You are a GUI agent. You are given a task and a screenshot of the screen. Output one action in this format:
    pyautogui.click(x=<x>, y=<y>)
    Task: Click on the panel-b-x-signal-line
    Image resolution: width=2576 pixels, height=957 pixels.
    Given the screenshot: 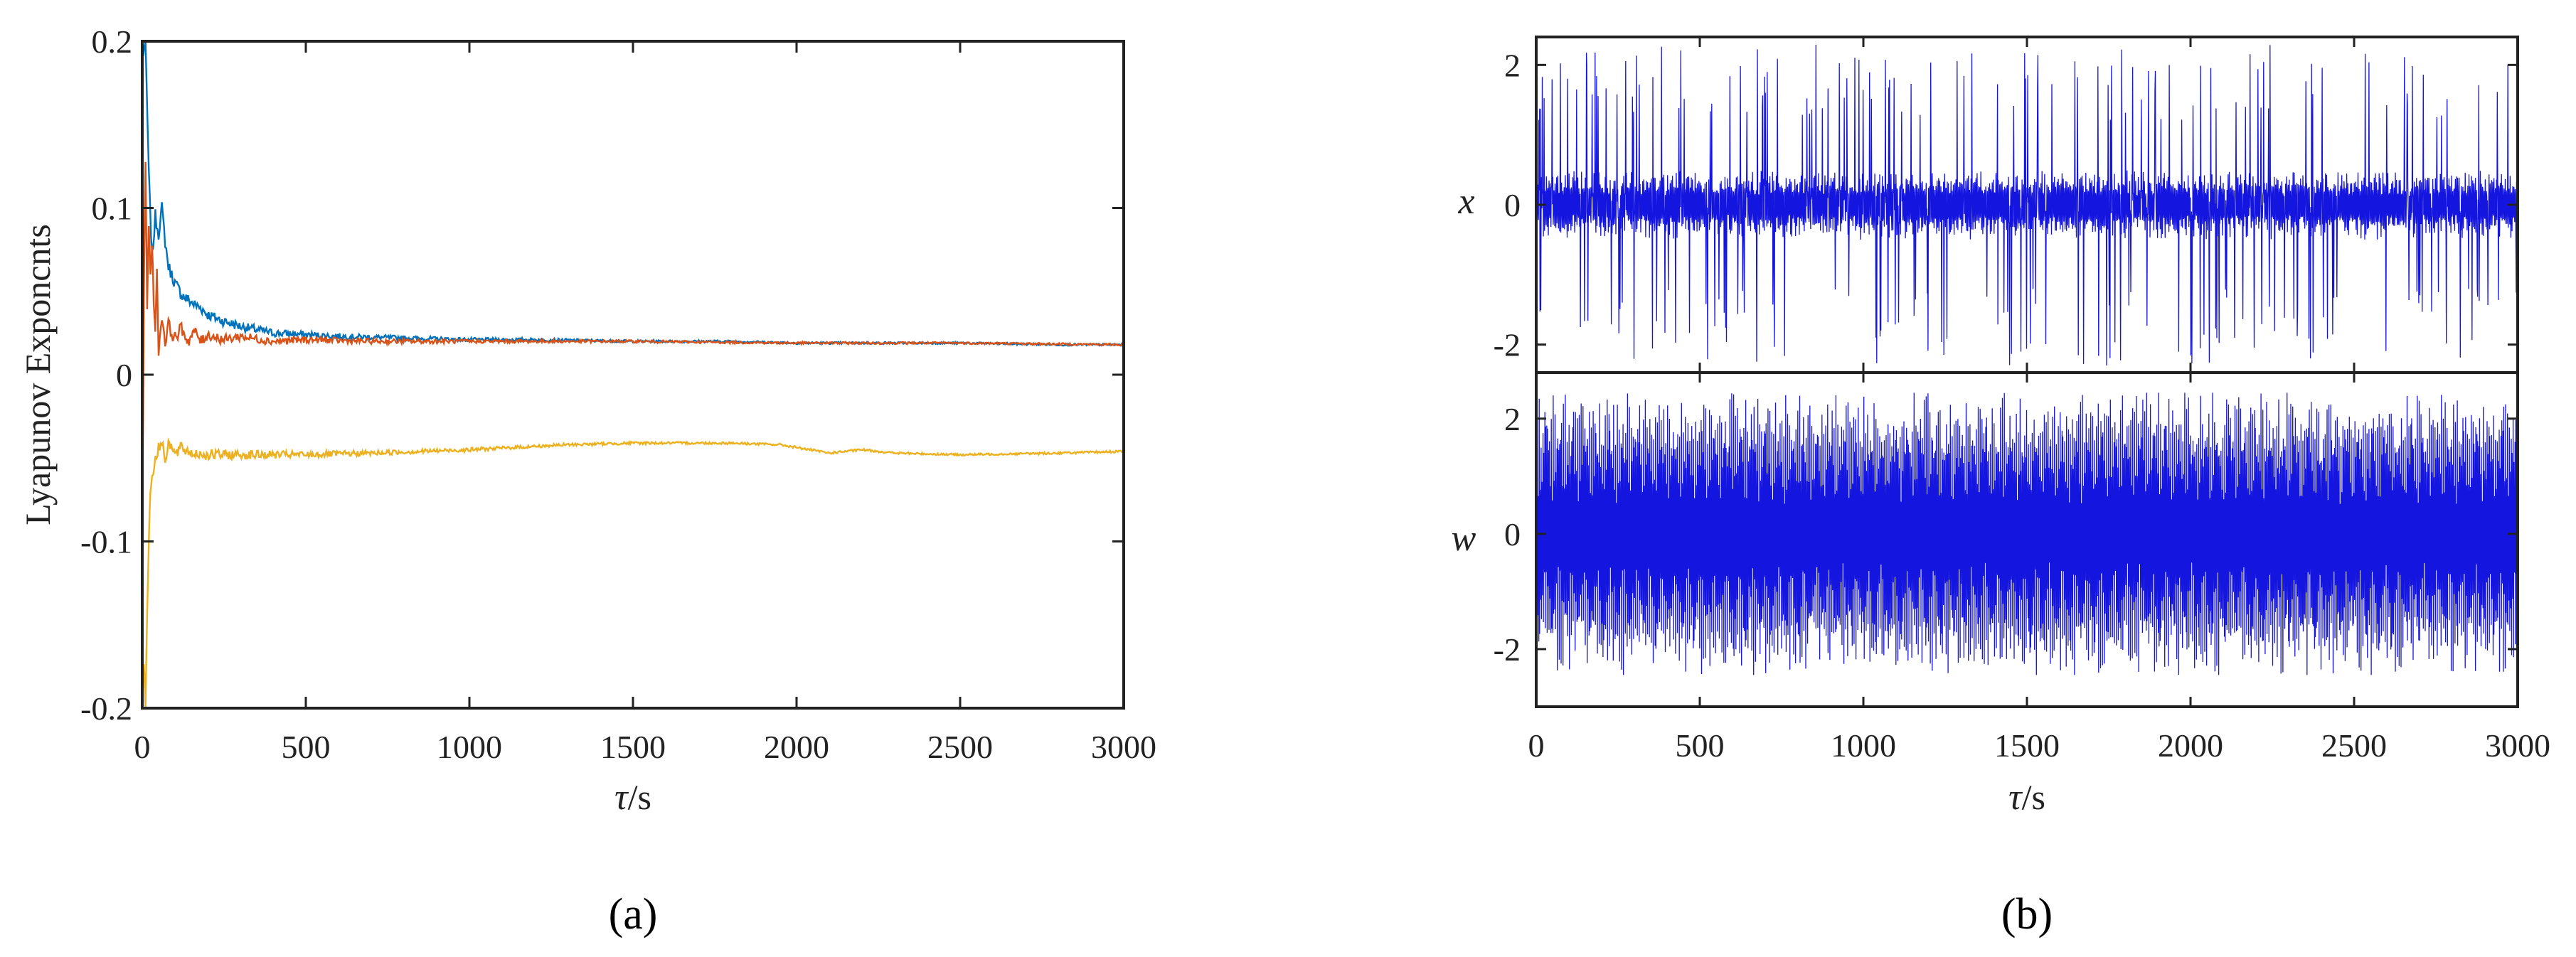 What is the action you would take?
    pyautogui.click(x=2027, y=205)
    